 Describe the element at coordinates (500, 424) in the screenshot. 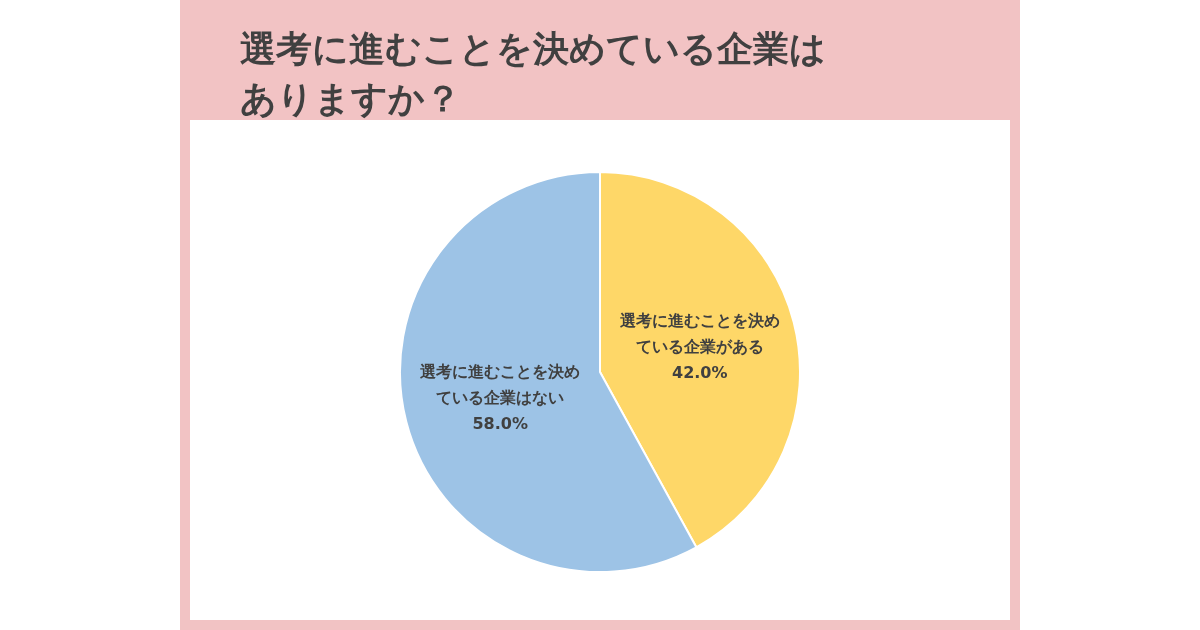

I see `data-label: 58.0%` at that location.